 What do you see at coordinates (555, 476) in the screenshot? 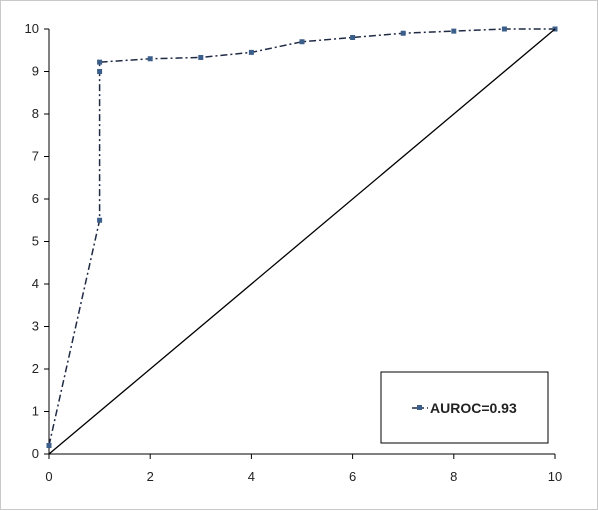
I see `x-tick-label: 10` at bounding box center [555, 476].